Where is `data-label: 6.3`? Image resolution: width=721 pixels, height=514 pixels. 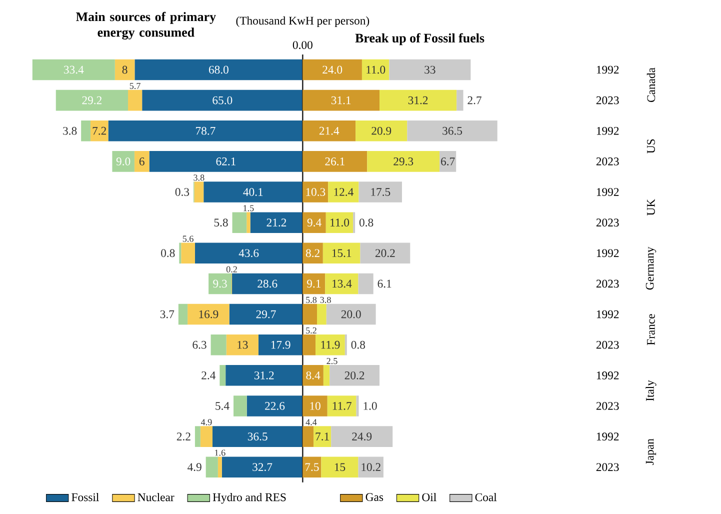 data-label: 6.3 is located at coordinates (199, 345).